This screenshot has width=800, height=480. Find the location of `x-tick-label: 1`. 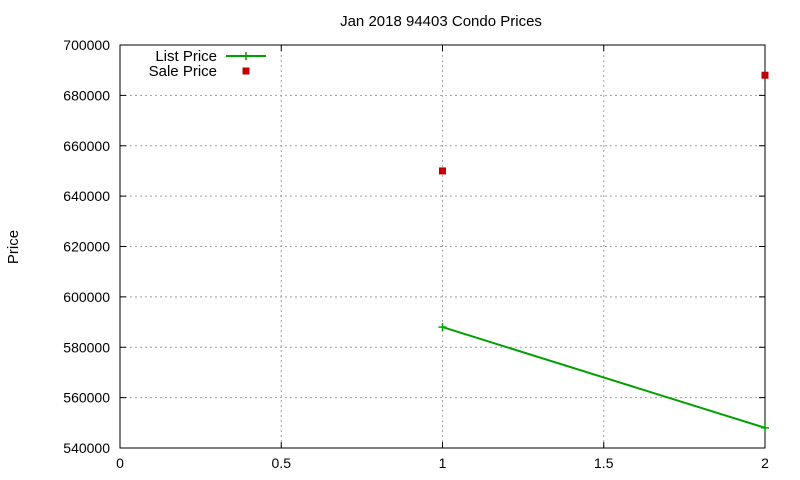

x-tick-label: 1 is located at coordinates (443, 463).